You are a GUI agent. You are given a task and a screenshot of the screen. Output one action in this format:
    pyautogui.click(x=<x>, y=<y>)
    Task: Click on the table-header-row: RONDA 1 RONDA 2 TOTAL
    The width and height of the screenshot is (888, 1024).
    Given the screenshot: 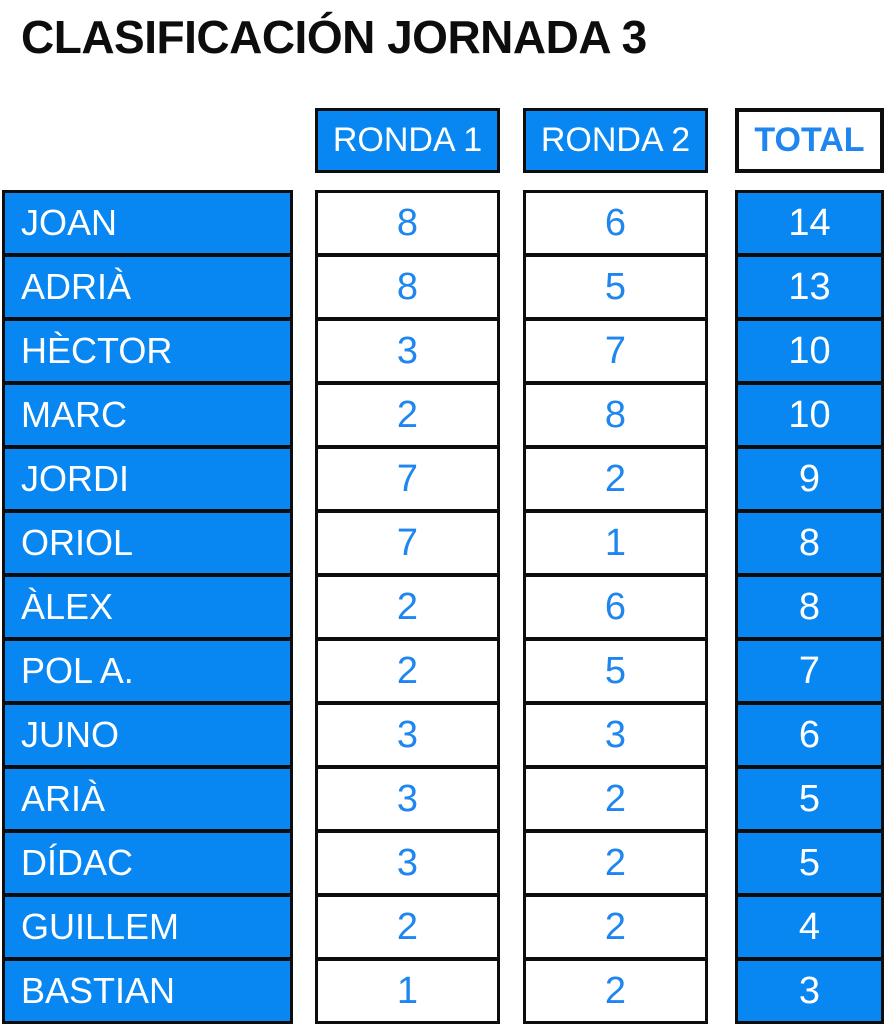 What is the action you would take?
    pyautogui.click(x=445, y=140)
    